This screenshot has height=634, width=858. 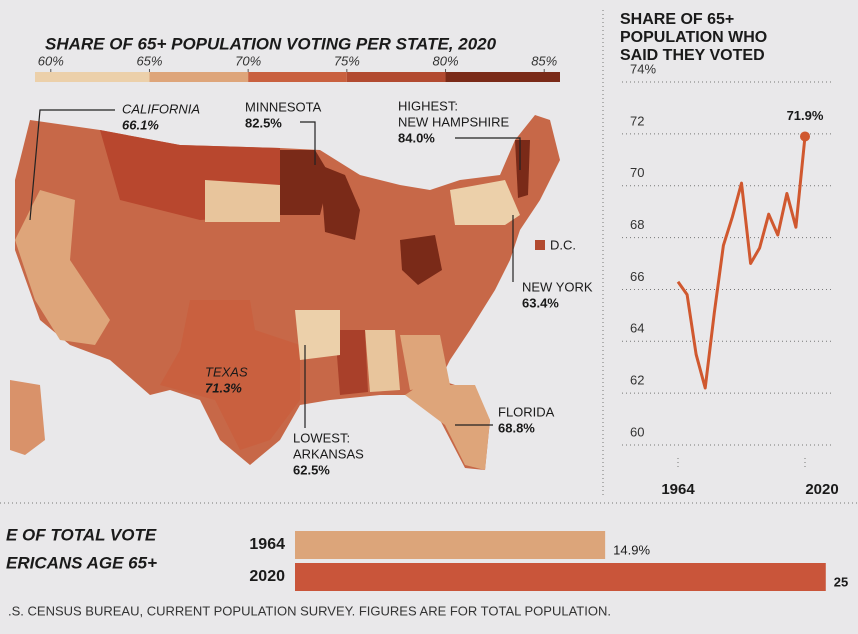 I want to click on colorbar-tick-label: 70%, so click(x=248, y=60).